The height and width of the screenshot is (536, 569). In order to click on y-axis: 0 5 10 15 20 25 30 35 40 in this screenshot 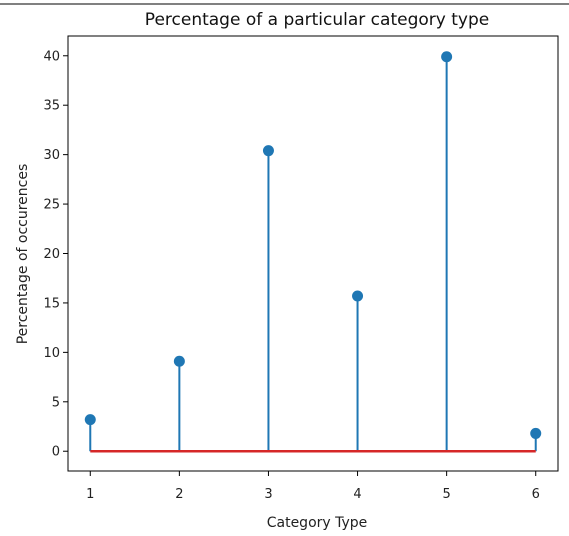, I will do `click(55, 254)`.